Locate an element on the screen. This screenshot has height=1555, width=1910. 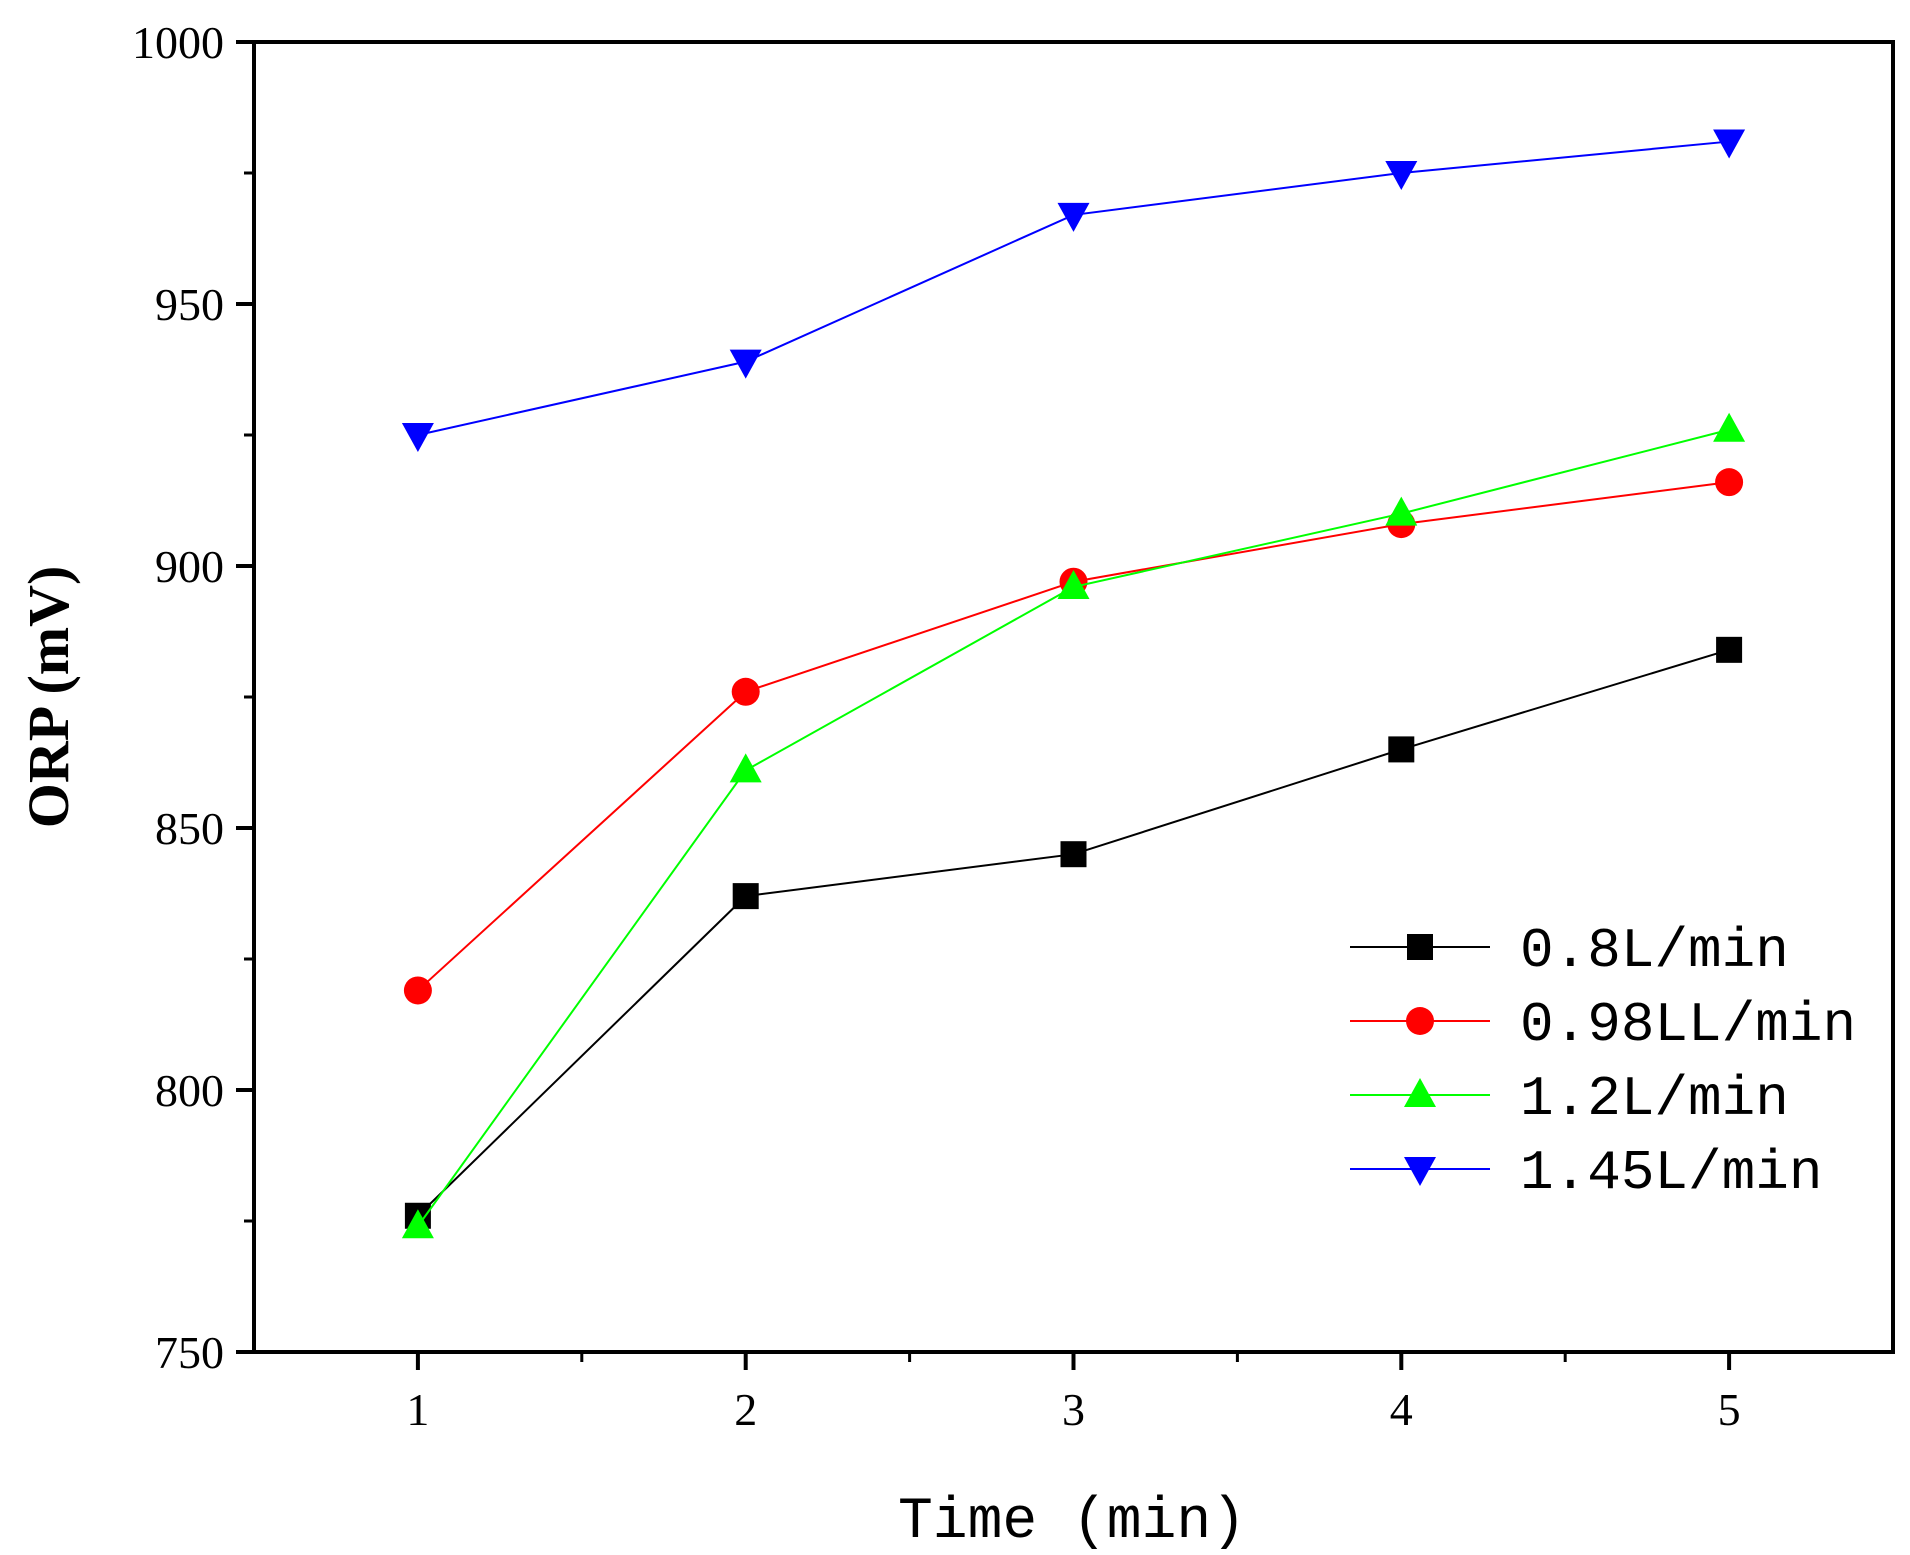
legend-label: 1.45L/min is located at coordinates (1671, 1173).